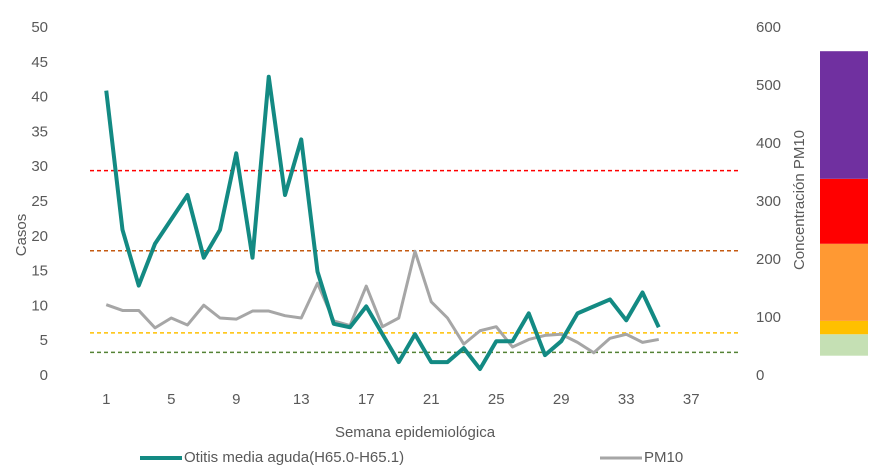 This screenshot has height=469, width=885. Describe the element at coordinates (799, 200) in the screenshot. I see `y2-axis-label: Concentración PM10` at that location.